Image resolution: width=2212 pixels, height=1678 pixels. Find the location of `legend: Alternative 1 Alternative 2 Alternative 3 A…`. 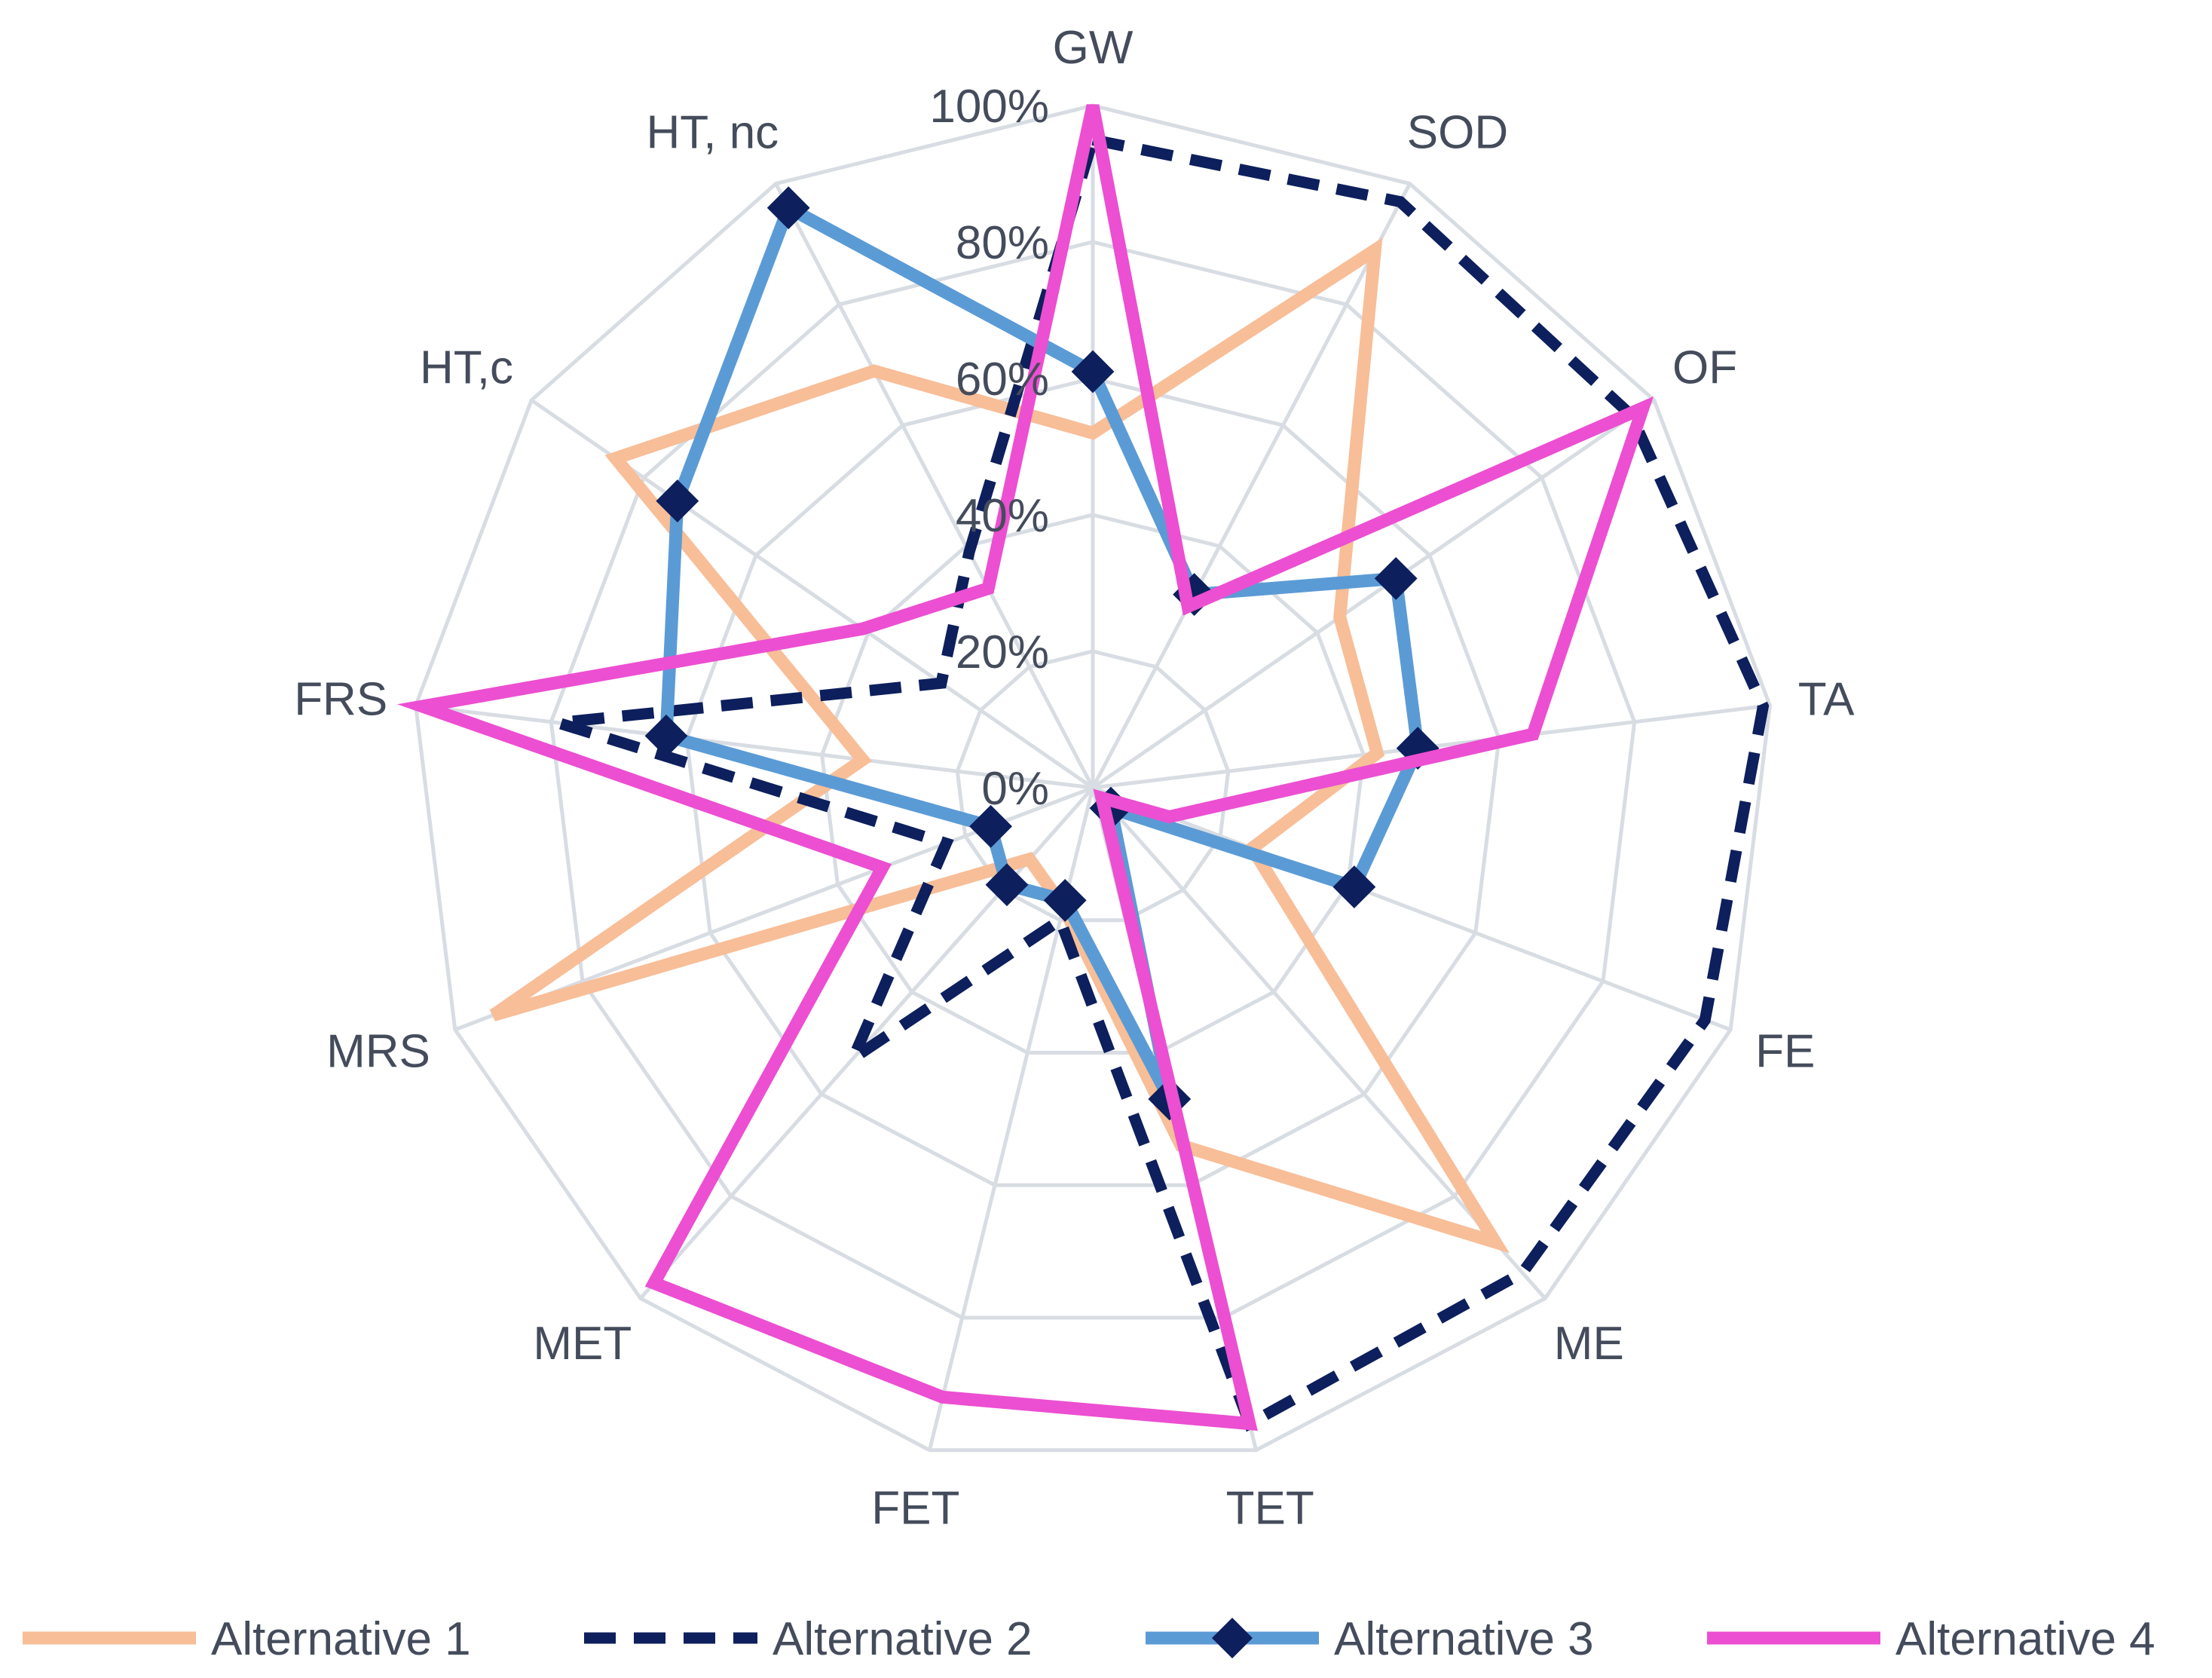

legend: Alternative 1 Alternative 2 Alternative 3 A… is located at coordinates (1089, 1639).